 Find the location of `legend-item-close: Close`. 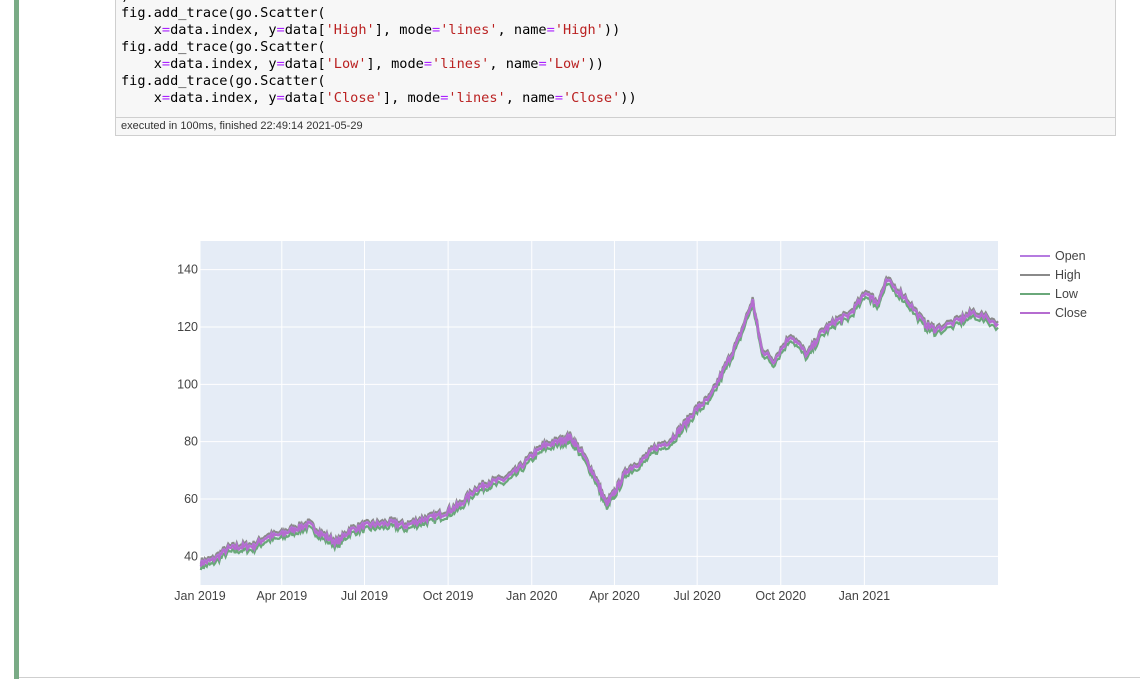

legend-item-close: Close is located at coordinates (1071, 313).